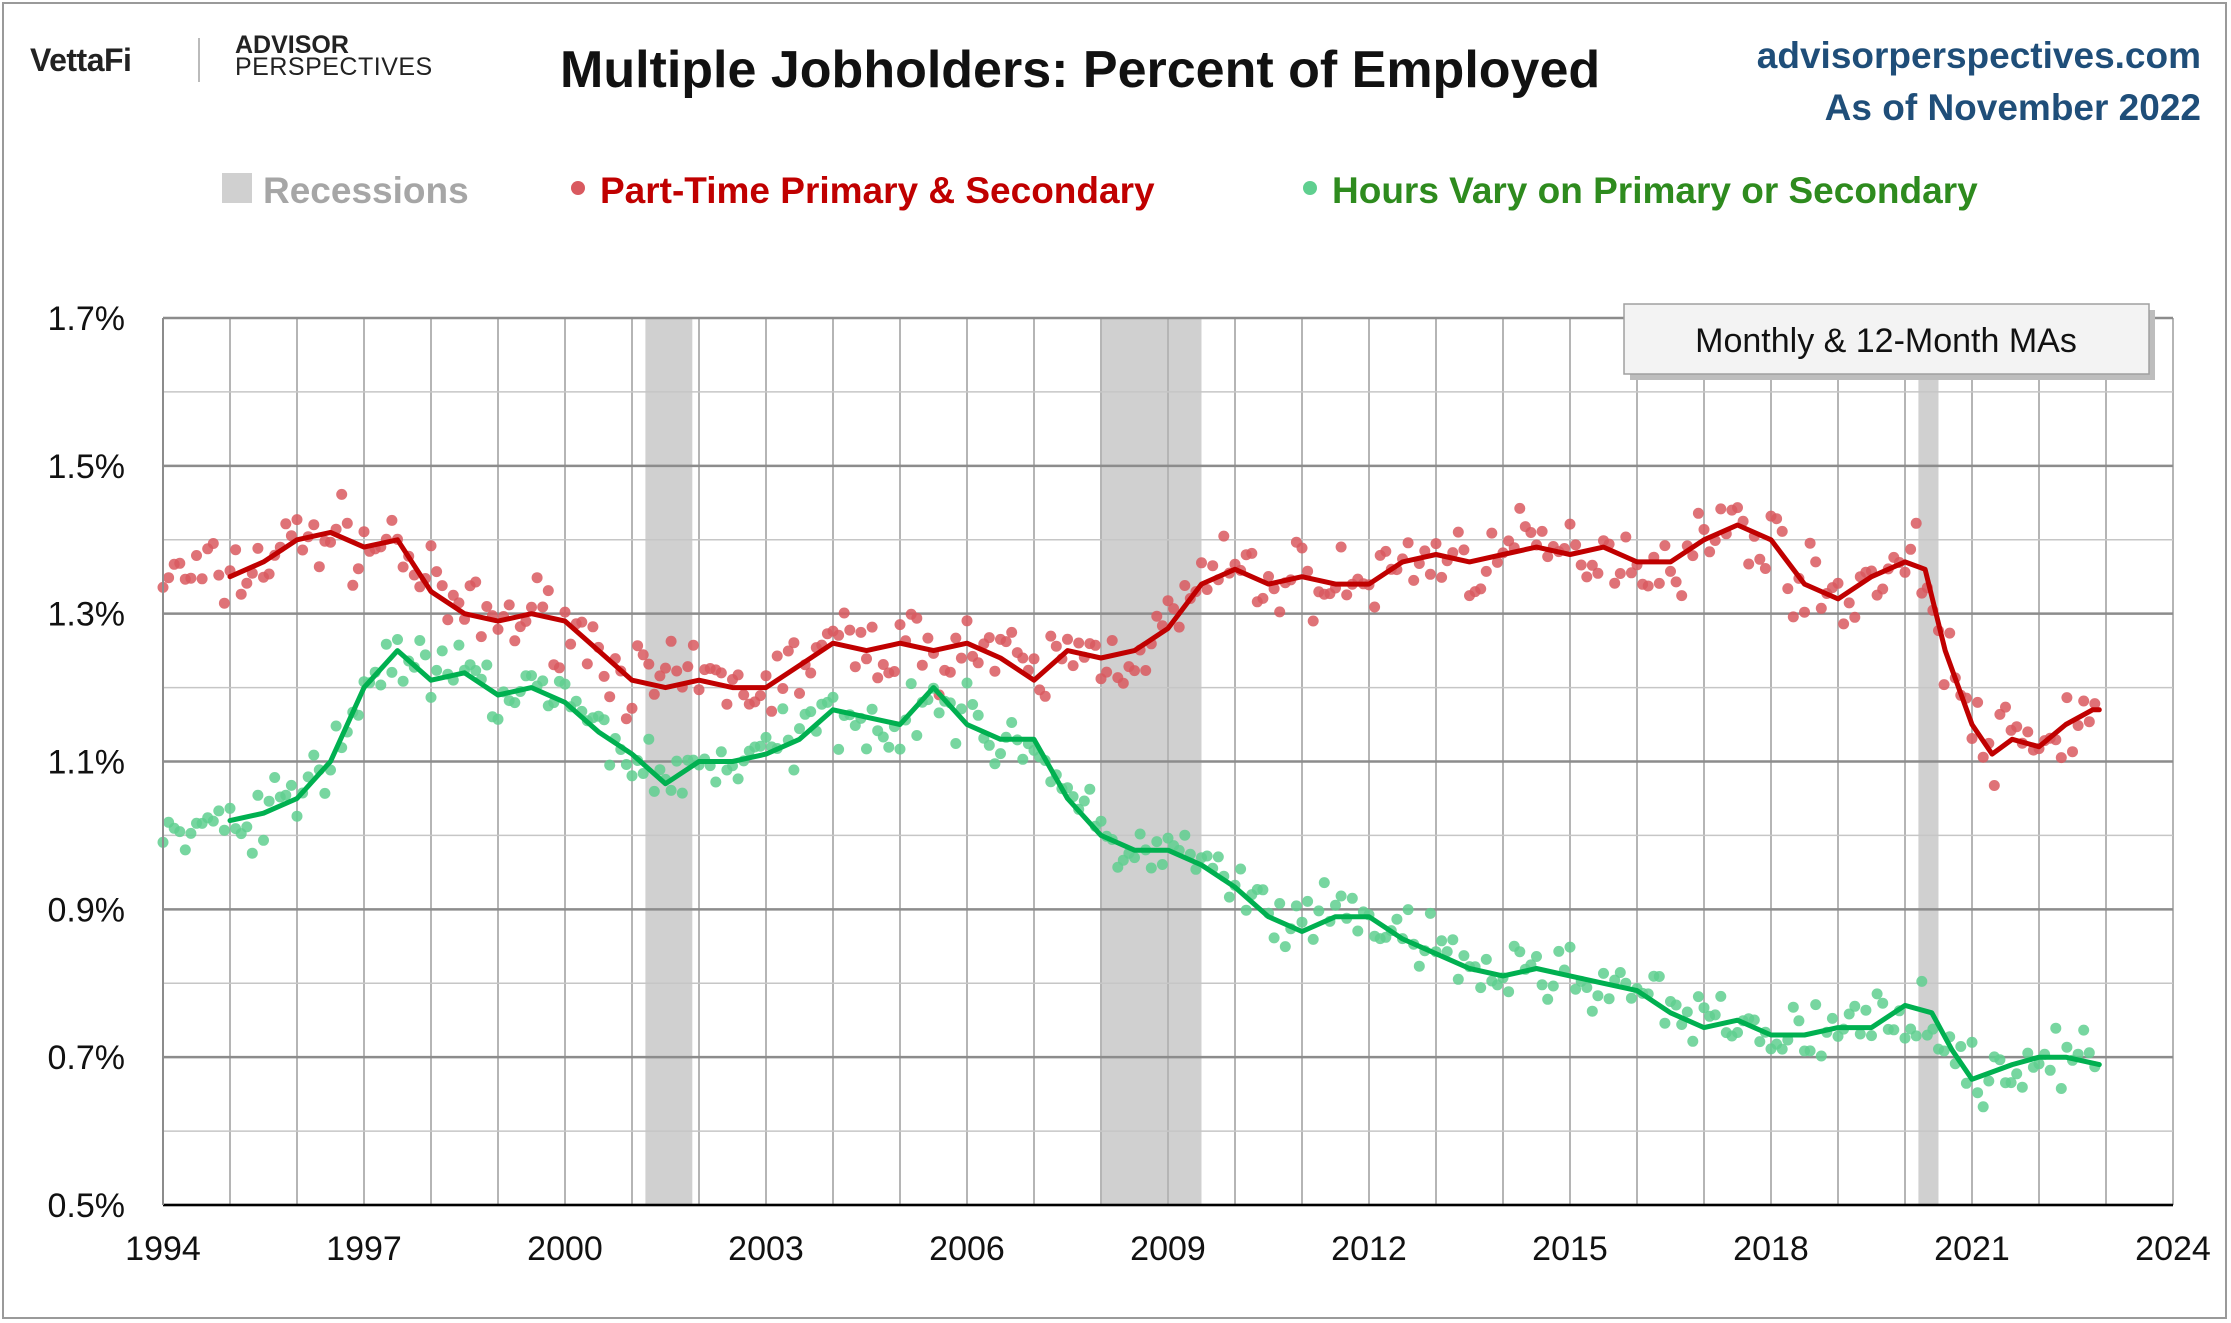  Describe the element at coordinates (81, 60) in the screenshot. I see `logo-primary: VettaFi` at that location.